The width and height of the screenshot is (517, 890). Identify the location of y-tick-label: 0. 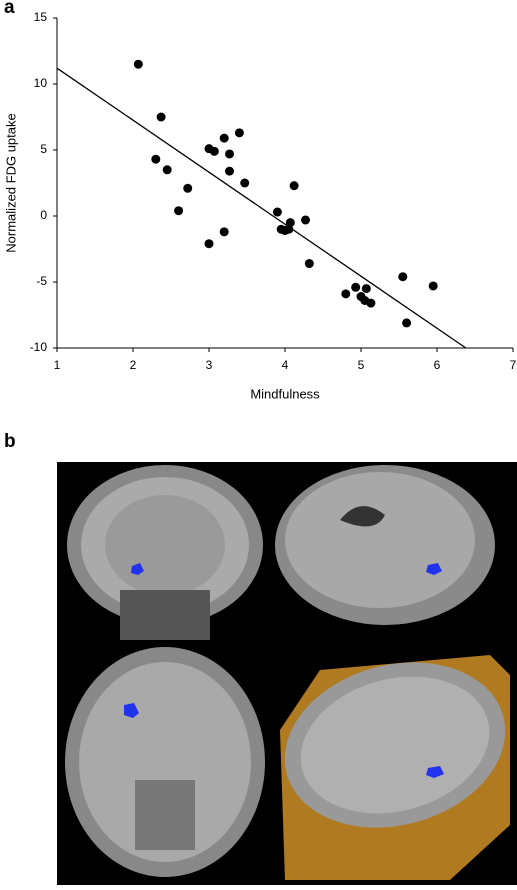
(43, 215).